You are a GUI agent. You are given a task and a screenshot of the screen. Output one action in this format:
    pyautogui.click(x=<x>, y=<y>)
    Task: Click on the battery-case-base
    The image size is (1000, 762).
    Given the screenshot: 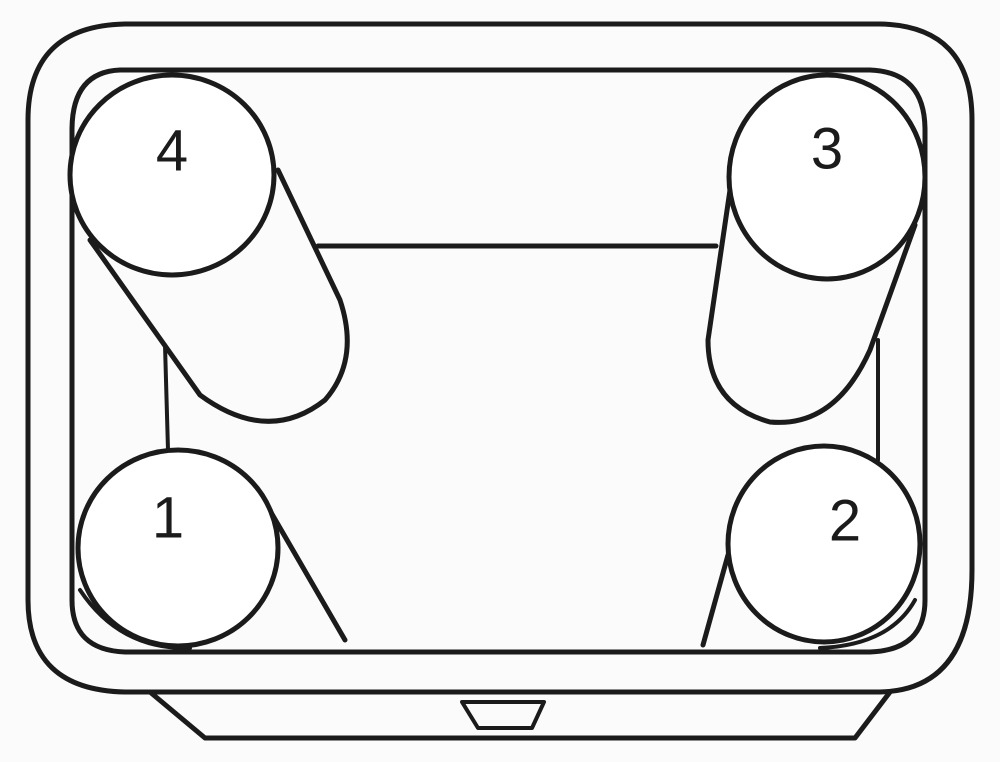 What is the action you would take?
    pyautogui.click(x=520, y=715)
    